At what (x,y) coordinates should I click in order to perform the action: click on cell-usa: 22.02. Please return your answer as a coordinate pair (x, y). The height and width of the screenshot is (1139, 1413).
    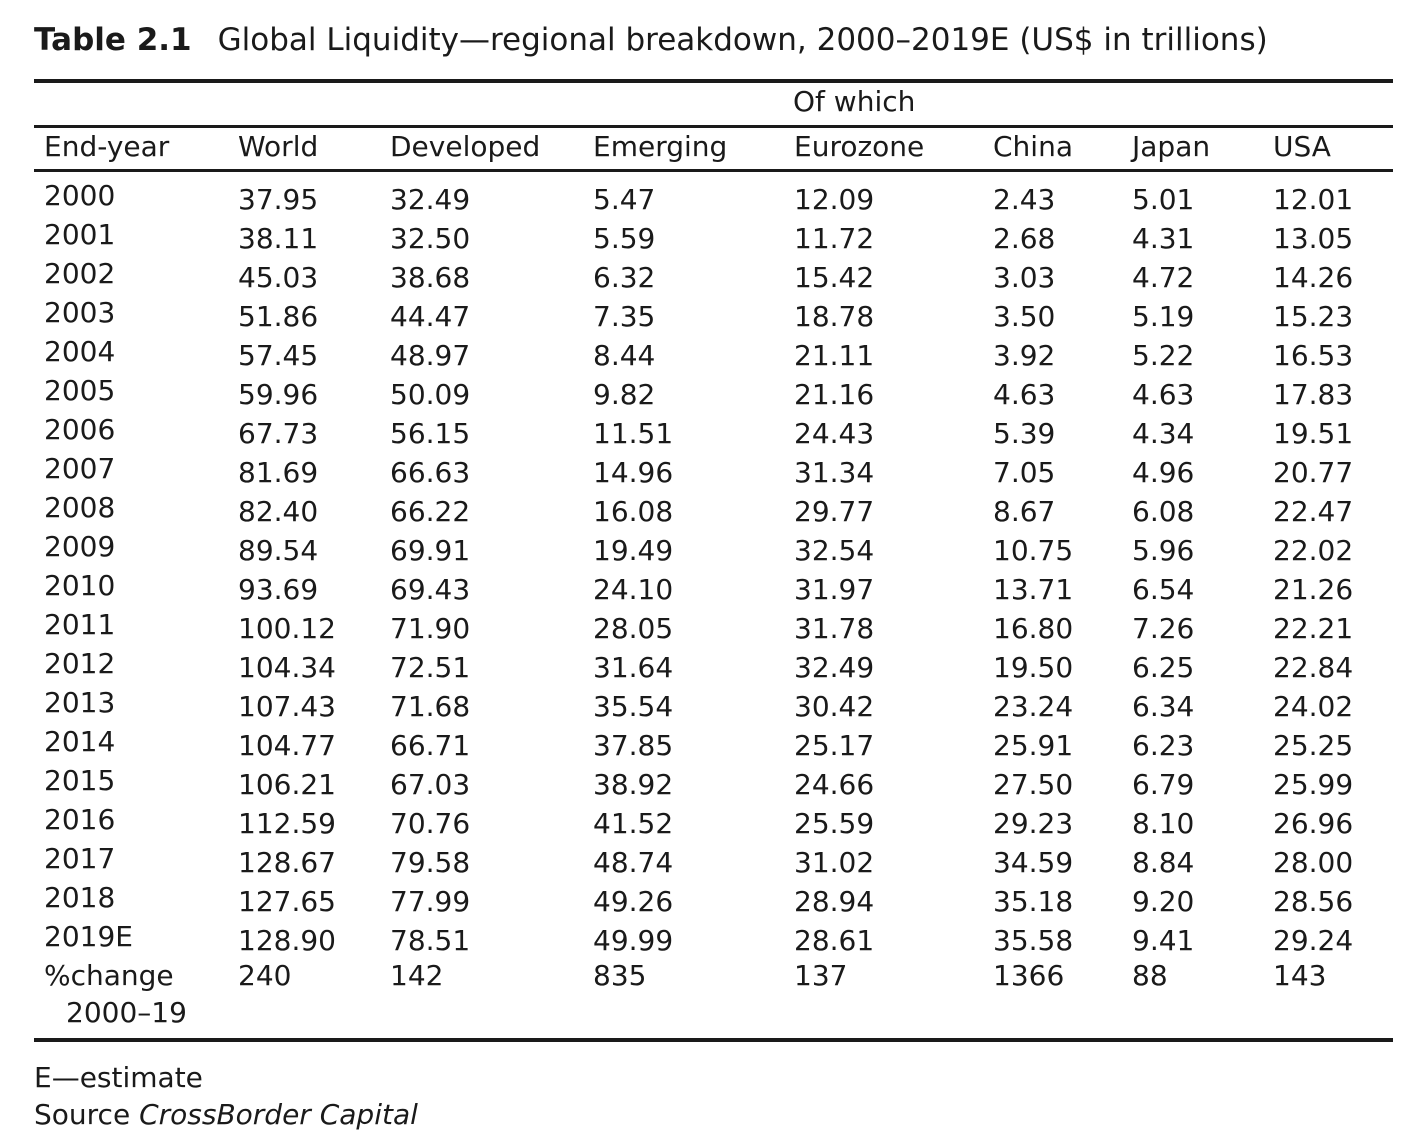
    Looking at the image, I should click on (1313, 550).